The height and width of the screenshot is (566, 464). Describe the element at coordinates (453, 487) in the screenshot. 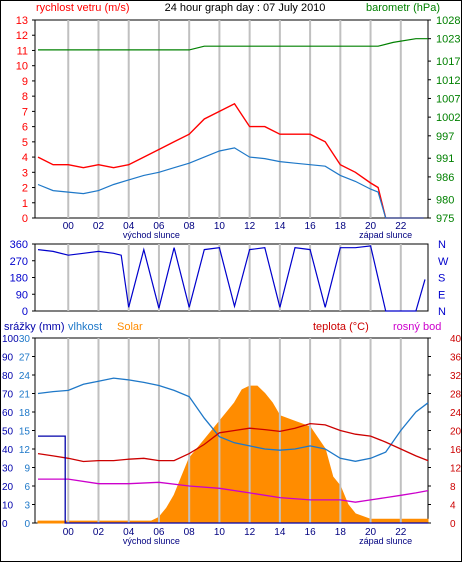

I see `temp-tick-8: 8` at that location.